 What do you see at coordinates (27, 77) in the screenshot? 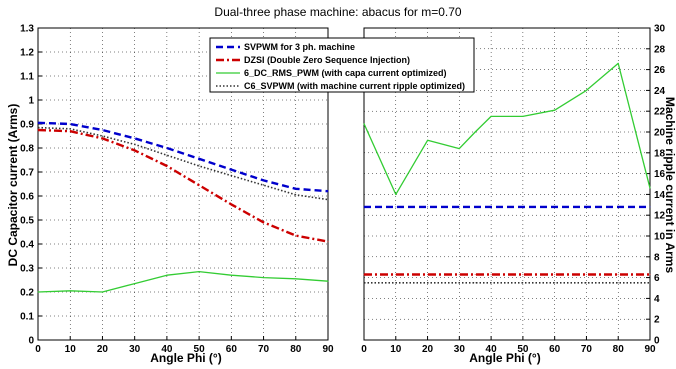
I see `left-y-tick-label: 1.1` at bounding box center [27, 77].